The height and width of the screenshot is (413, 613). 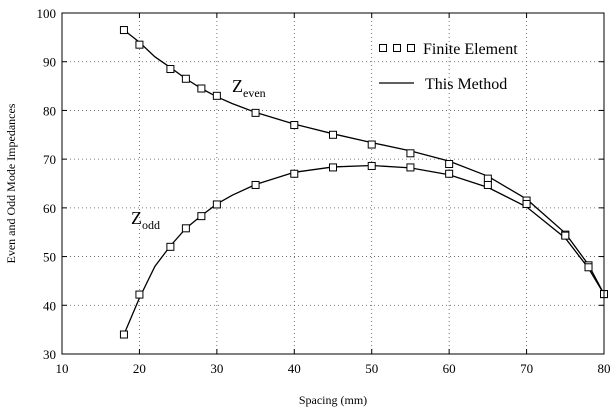 What do you see at coordinates (526, 368) in the screenshot?
I see `x-tick-label: 70` at bounding box center [526, 368].